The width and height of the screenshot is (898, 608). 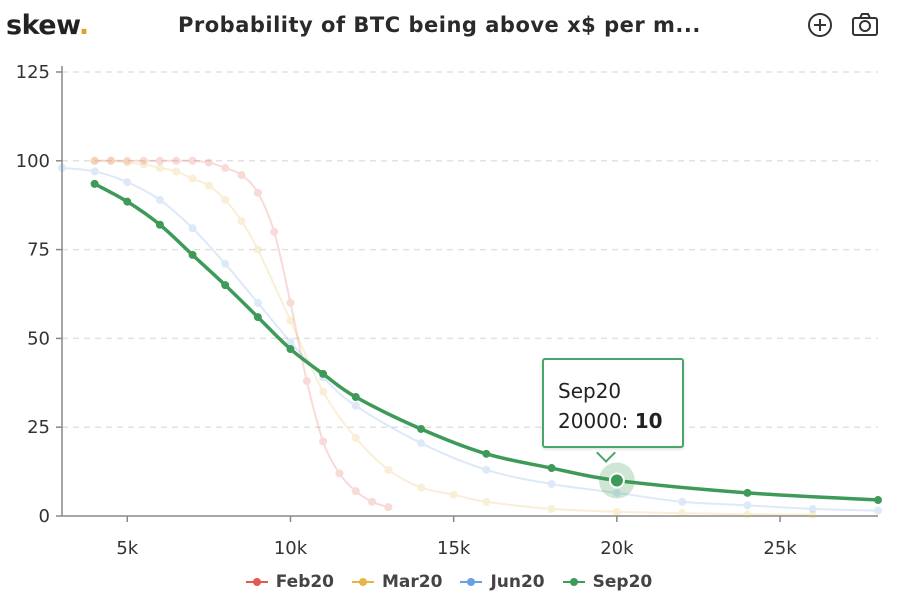 I want to click on y-tick-label: 0, so click(x=44, y=516).